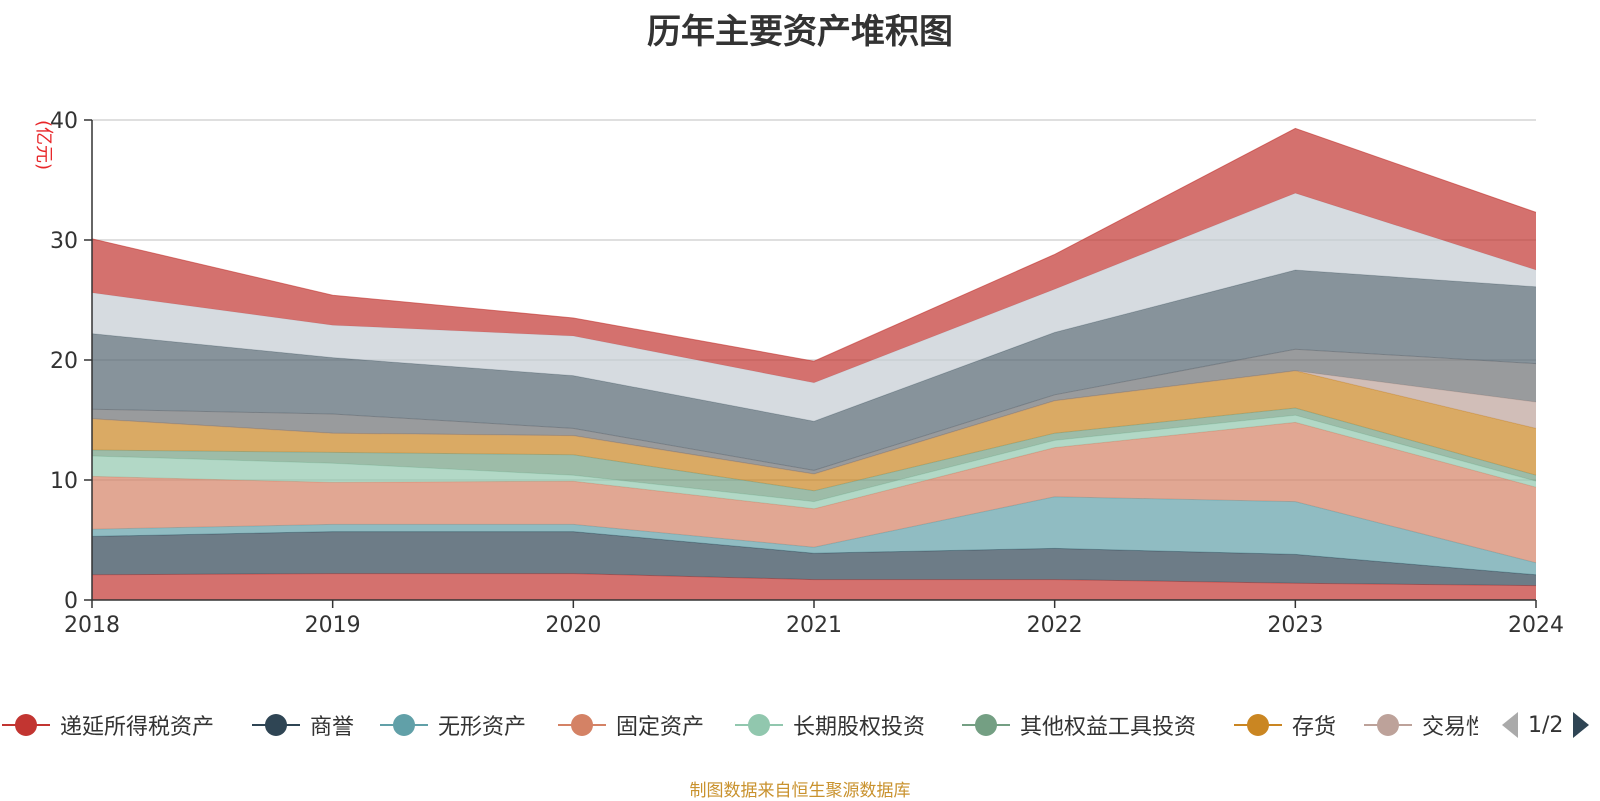  I want to click on legend-label: 固定资产, so click(660, 727).